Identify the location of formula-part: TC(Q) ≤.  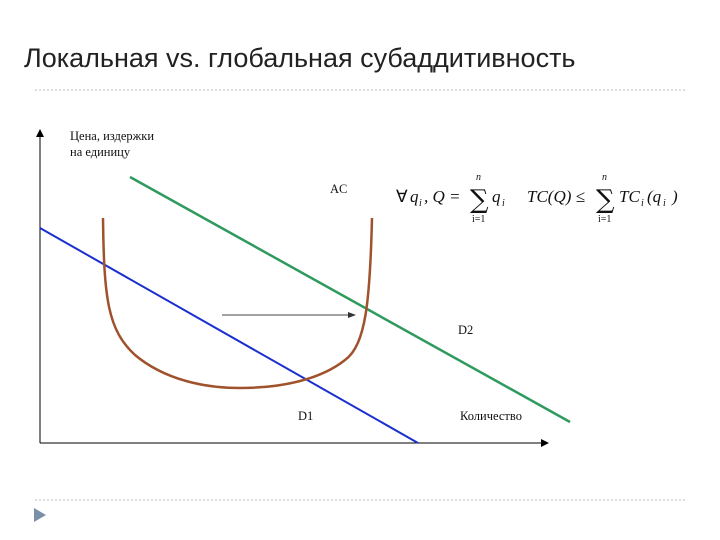
(556, 196).